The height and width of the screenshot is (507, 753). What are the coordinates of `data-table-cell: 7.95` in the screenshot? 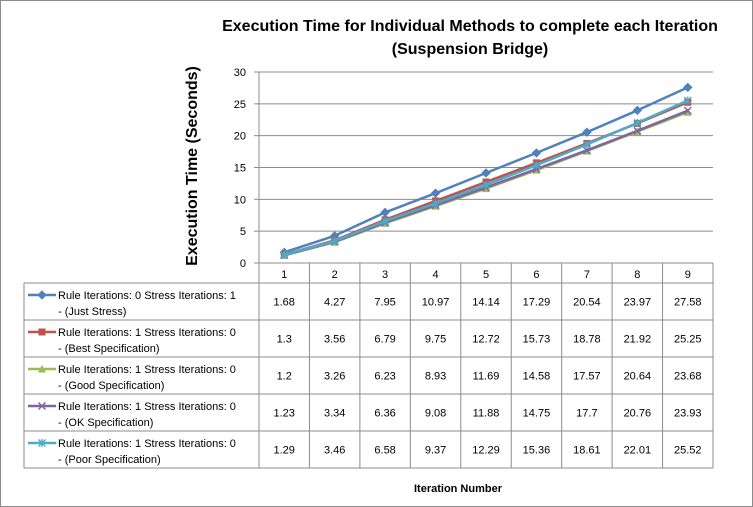 It's located at (384, 303).